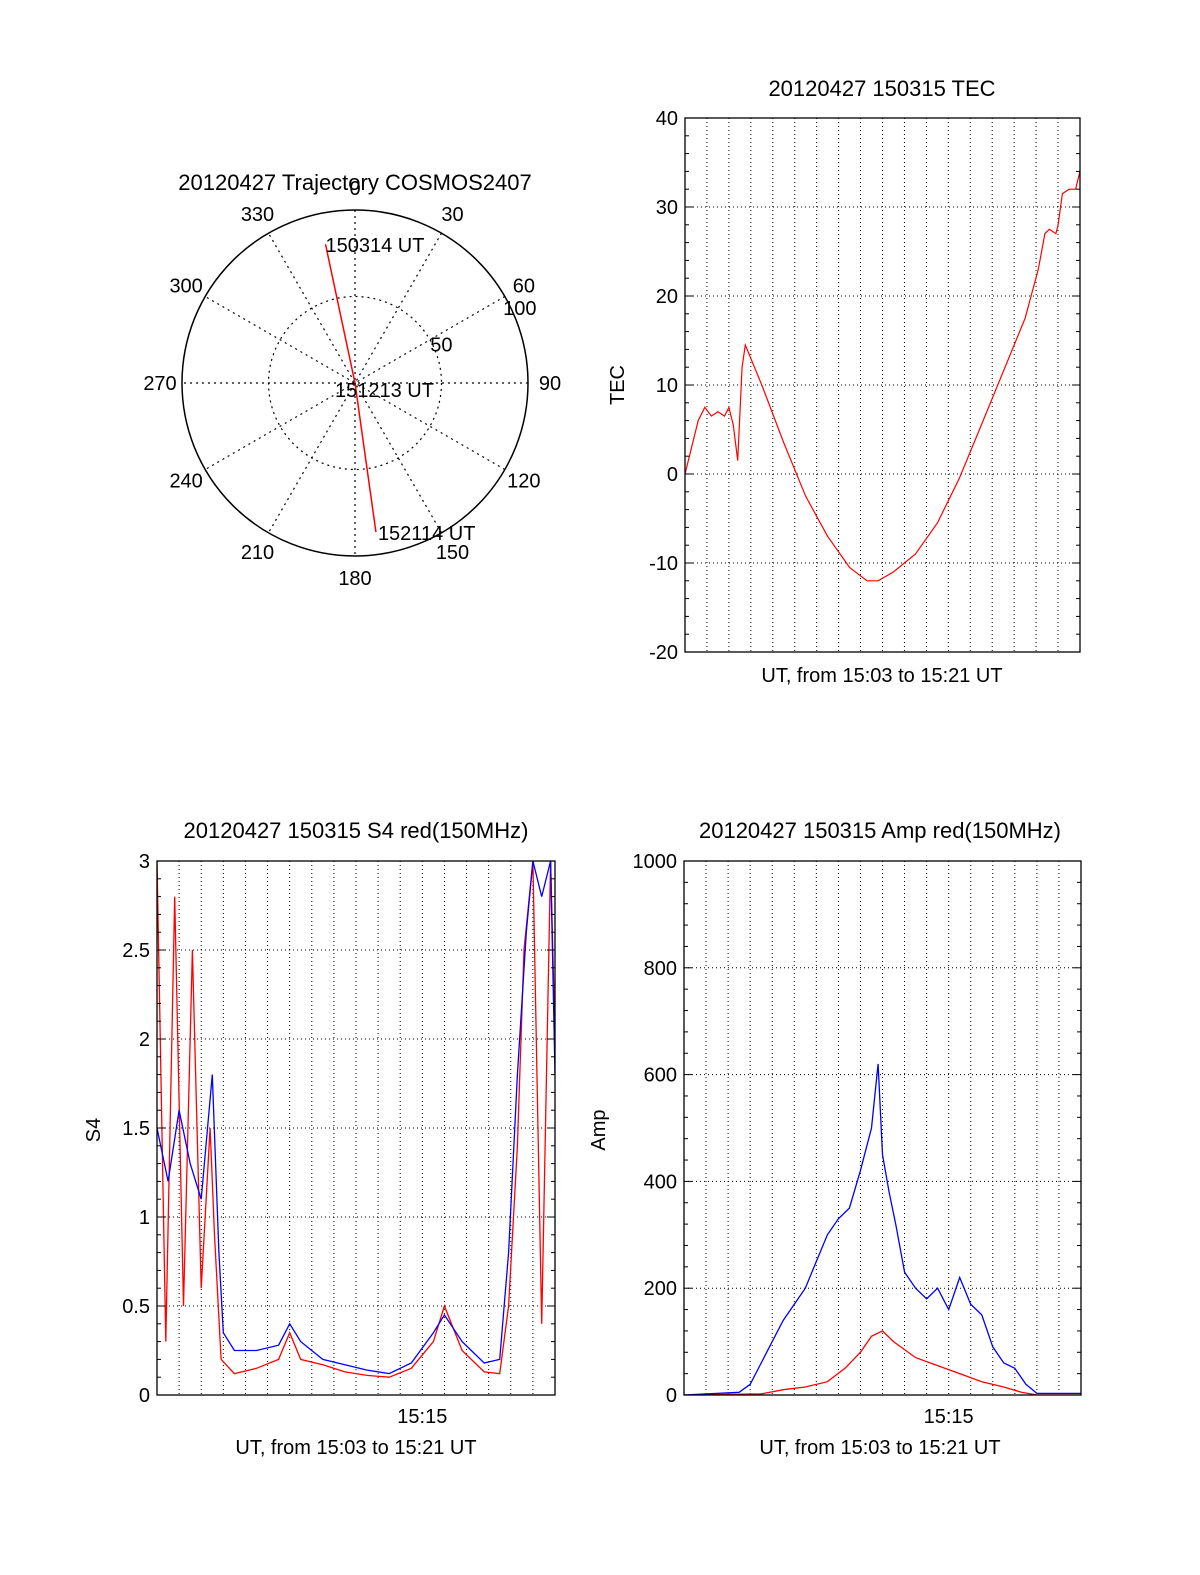 This screenshot has width=1200, height=1575. What do you see at coordinates (881, 88) in the screenshot?
I see `tec-title: 20120427 150315 TEC` at bounding box center [881, 88].